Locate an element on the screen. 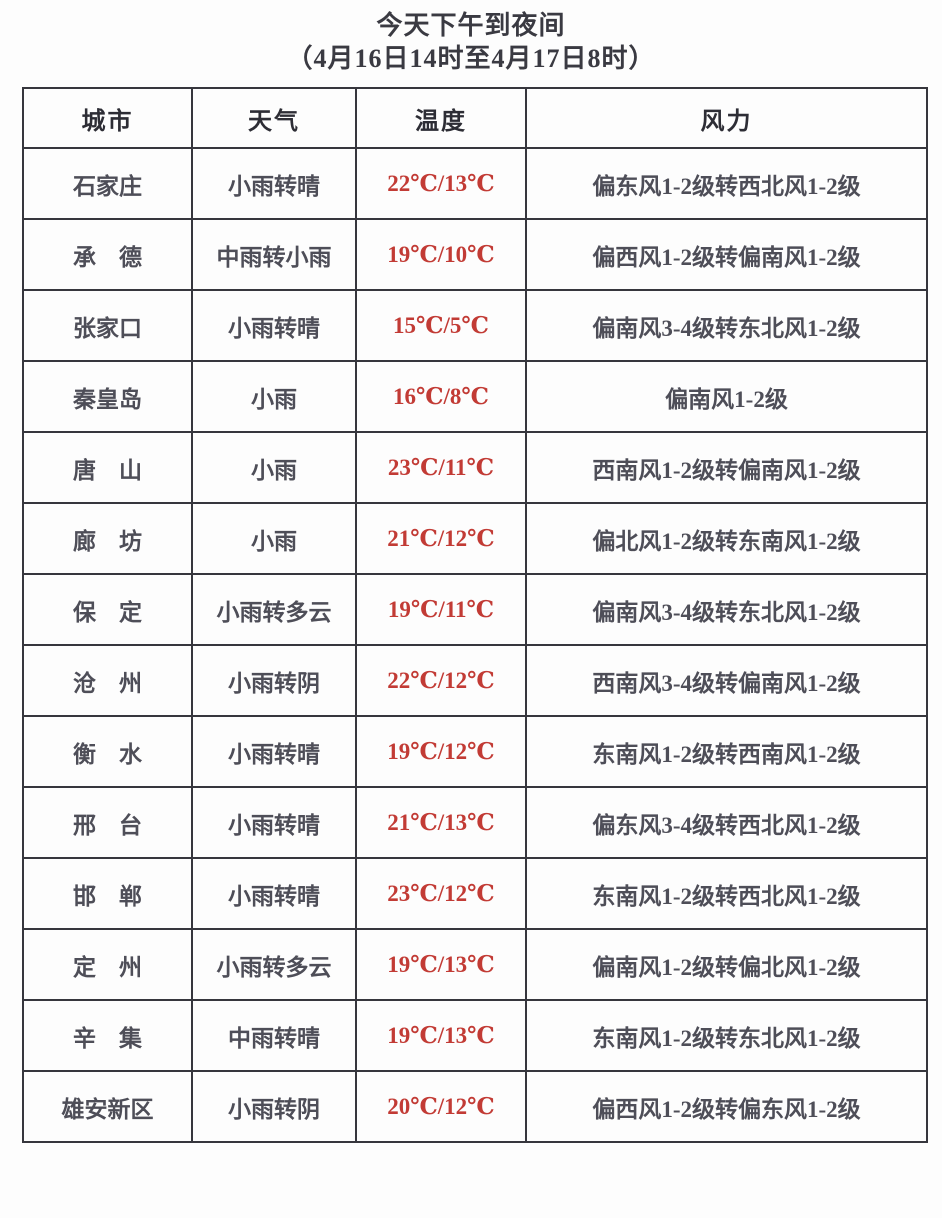 Image resolution: width=942 pixels, height=1218 pixels. city-cell: 邢 台 is located at coordinates (107, 822).